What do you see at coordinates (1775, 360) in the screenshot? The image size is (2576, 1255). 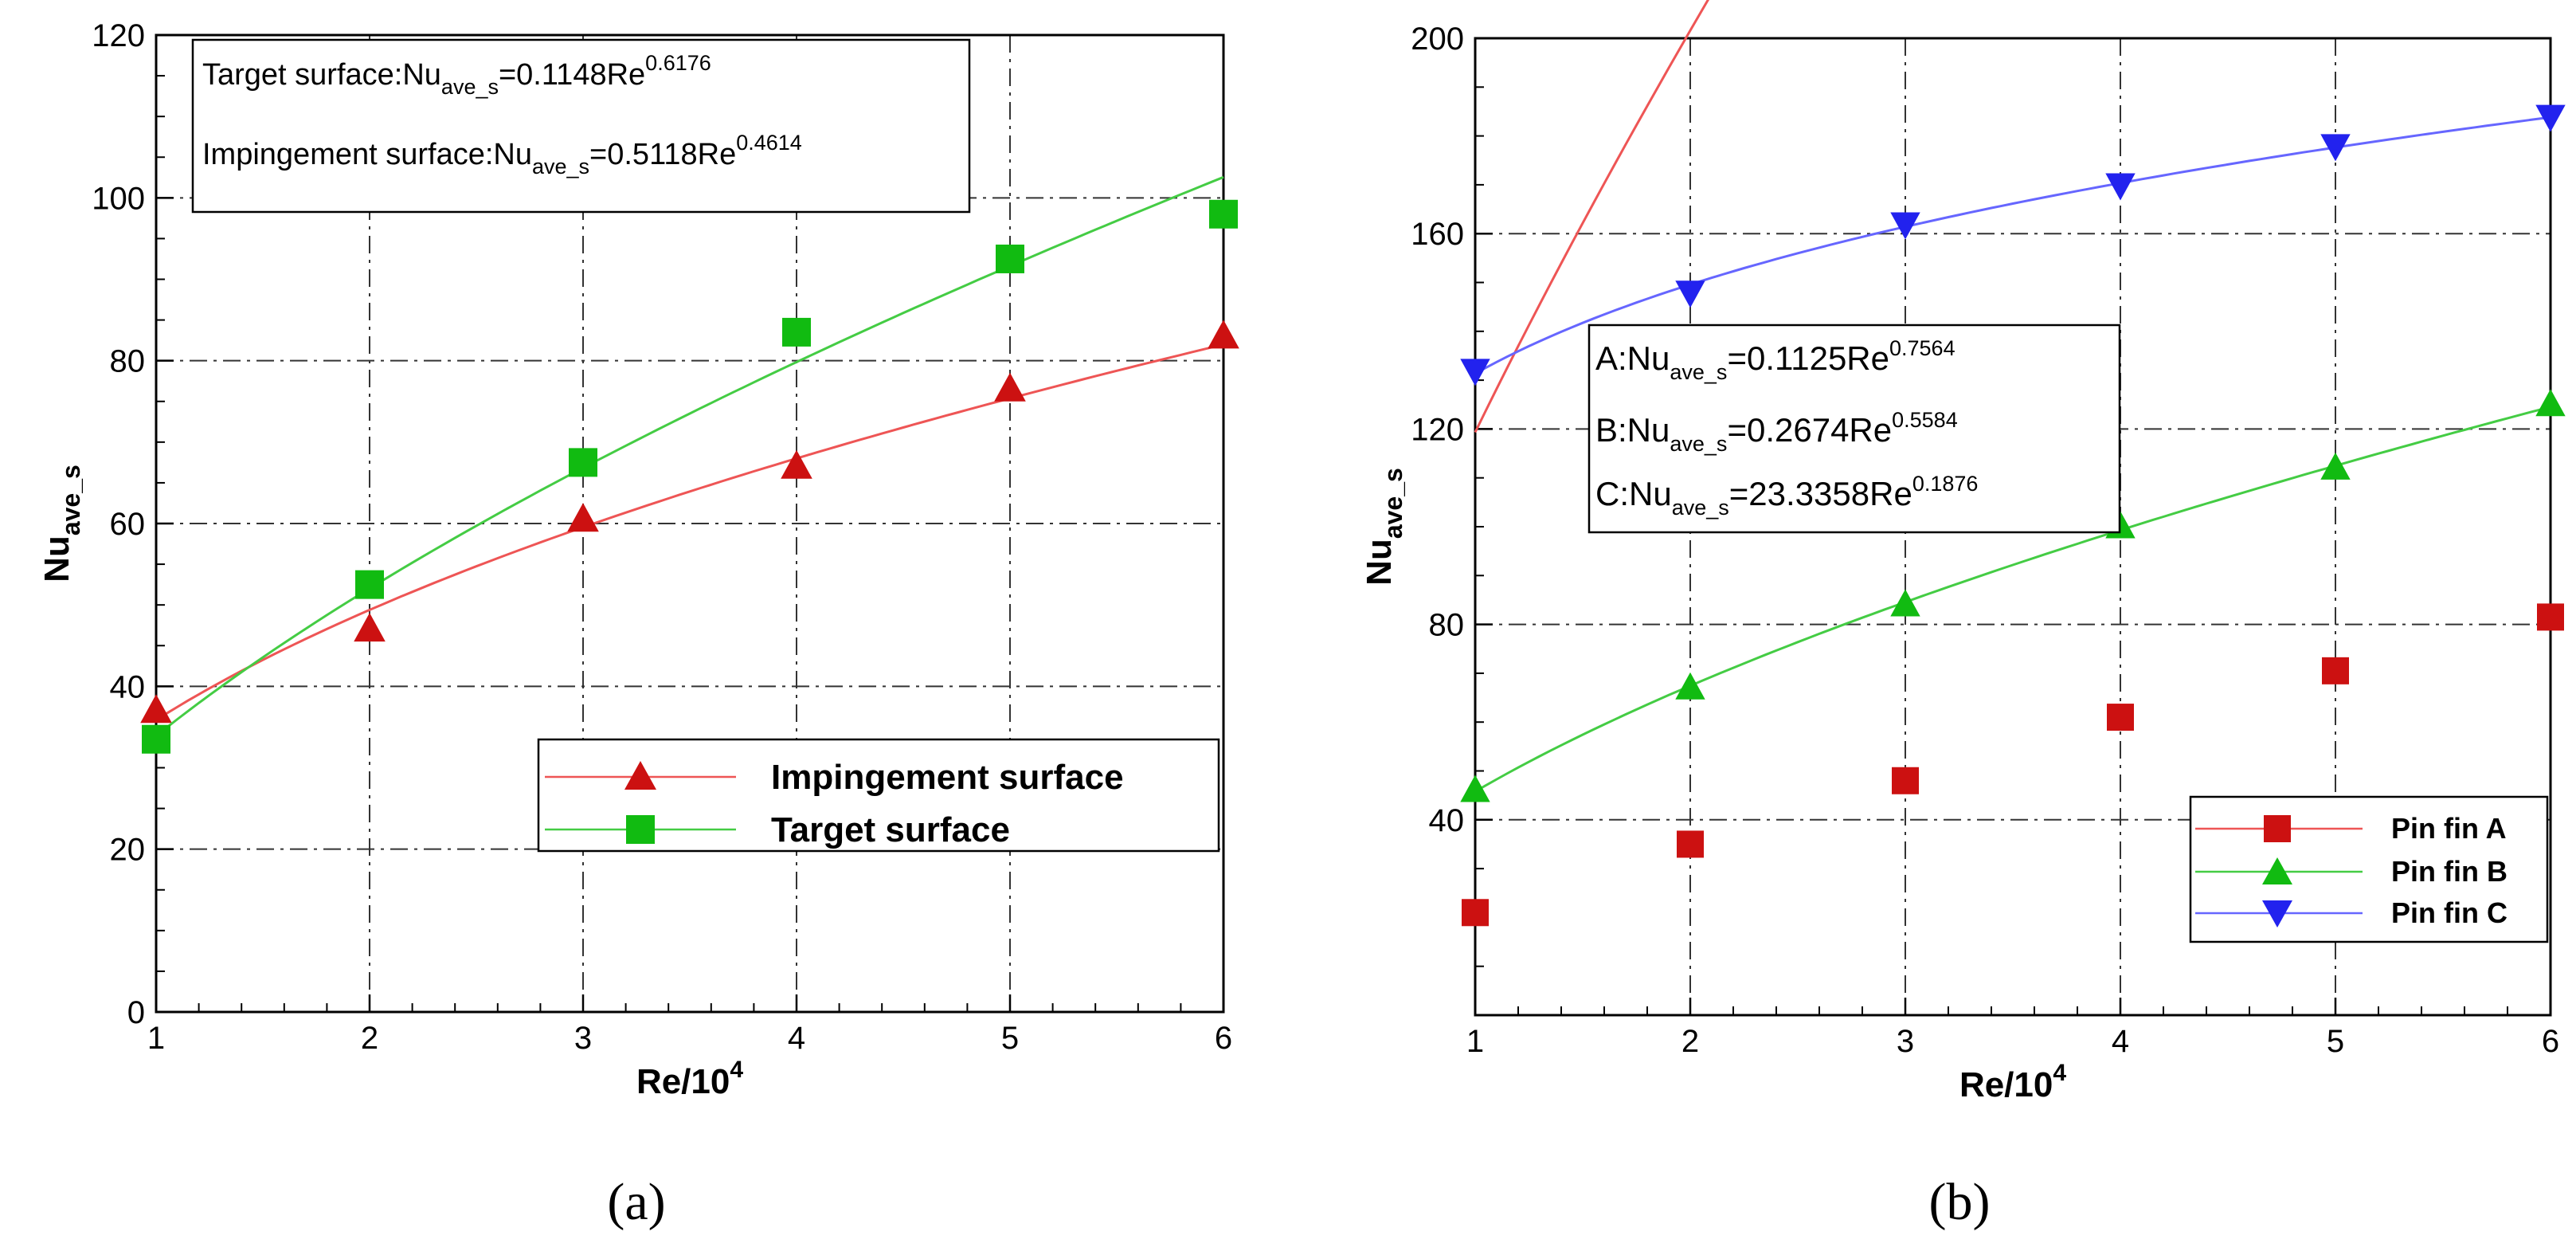 I see `fit-equation-pin-fin-a: A:Nuave_s=0.1125Re0.7564` at bounding box center [1775, 360].